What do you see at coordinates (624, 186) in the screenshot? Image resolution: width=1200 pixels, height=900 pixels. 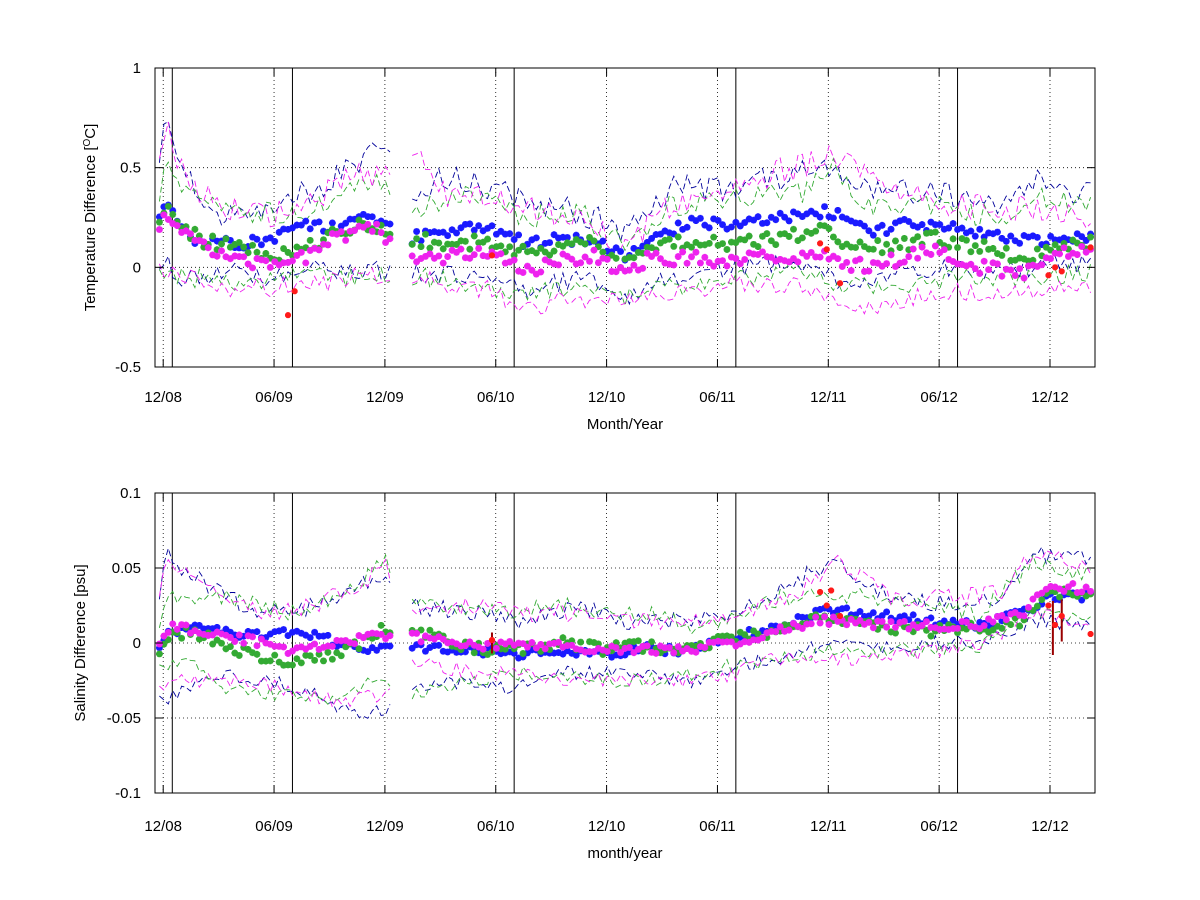 I see `temperature-magenta-upper-line` at bounding box center [624, 186].